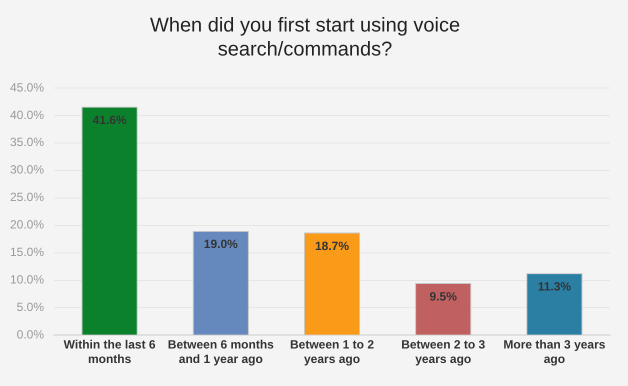 The width and height of the screenshot is (628, 386). Describe the element at coordinates (305, 37) in the screenshot. I see `chart-title: When did you first start using voice search/commands?` at that location.